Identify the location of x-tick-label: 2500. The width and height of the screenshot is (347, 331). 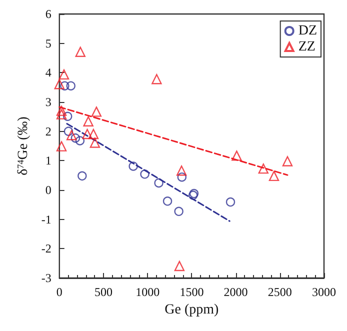
(280, 292).